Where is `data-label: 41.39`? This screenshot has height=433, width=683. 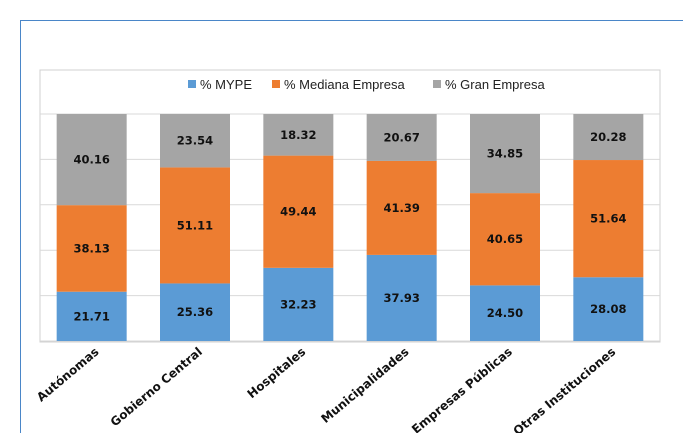 data-label: 41.39 is located at coordinates (401, 208).